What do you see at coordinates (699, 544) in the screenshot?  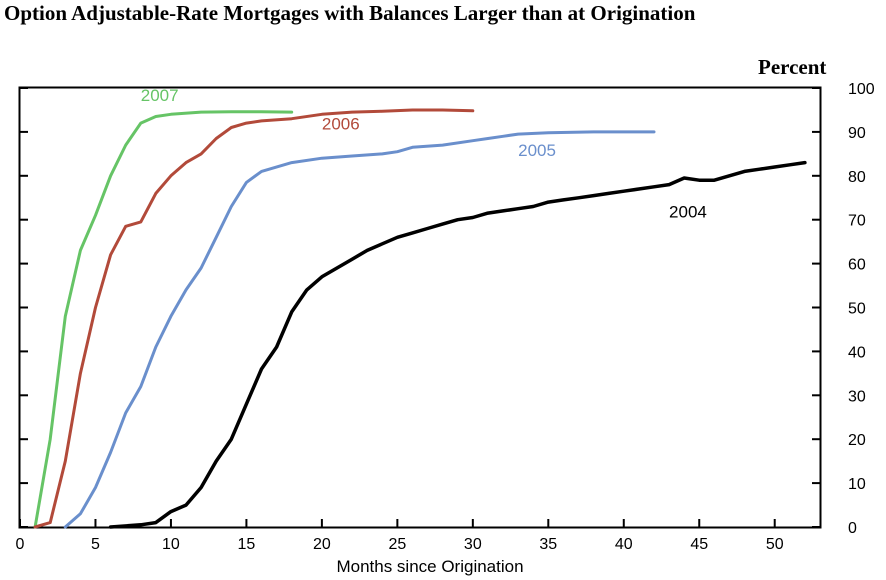 I see `x-tick-label: 45` at bounding box center [699, 544].